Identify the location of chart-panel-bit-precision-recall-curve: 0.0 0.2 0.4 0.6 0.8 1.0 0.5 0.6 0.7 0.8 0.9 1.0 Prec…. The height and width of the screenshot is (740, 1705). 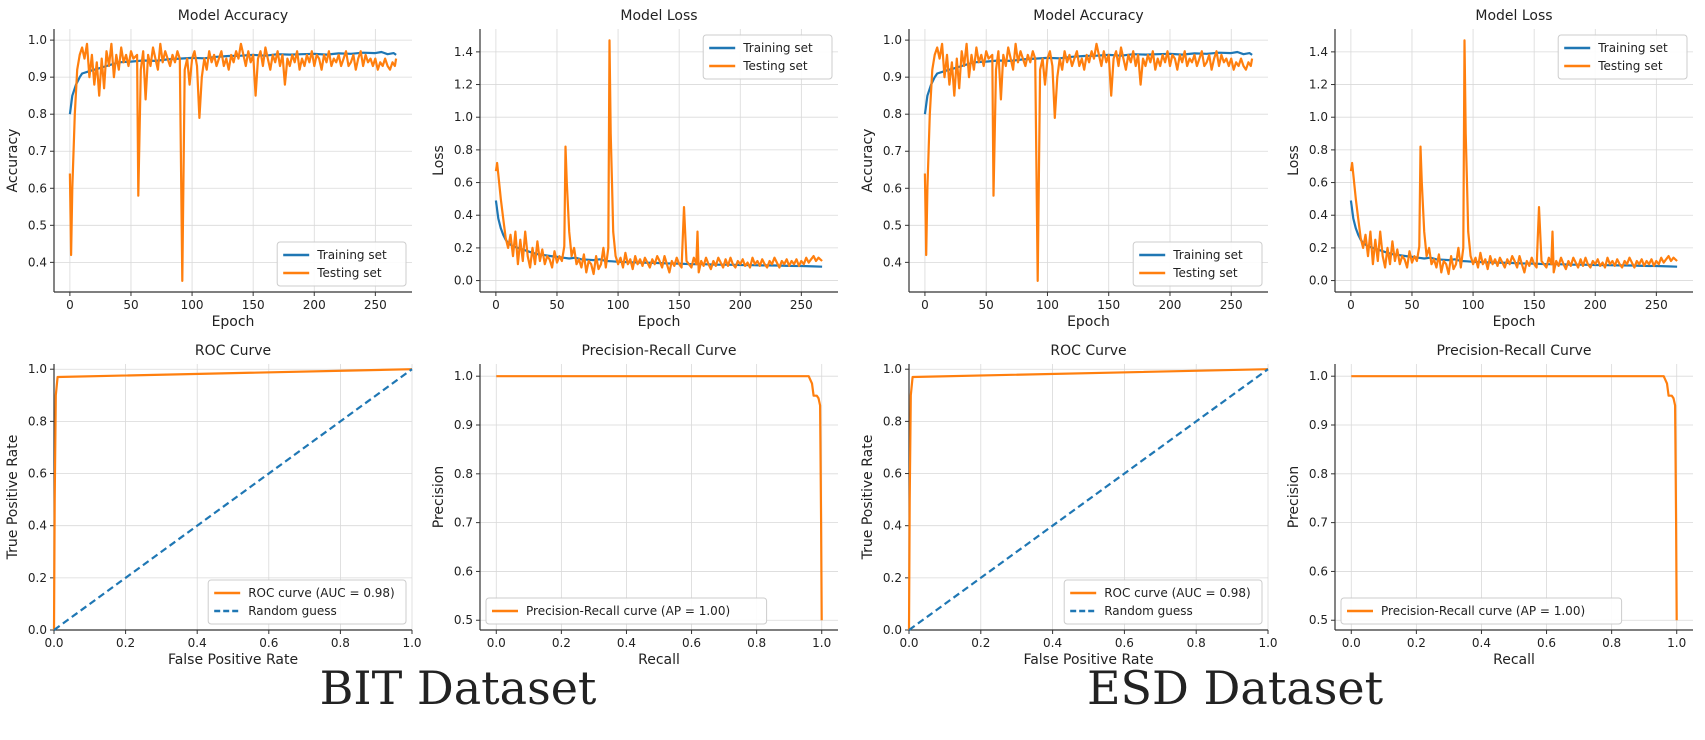
(634, 505).